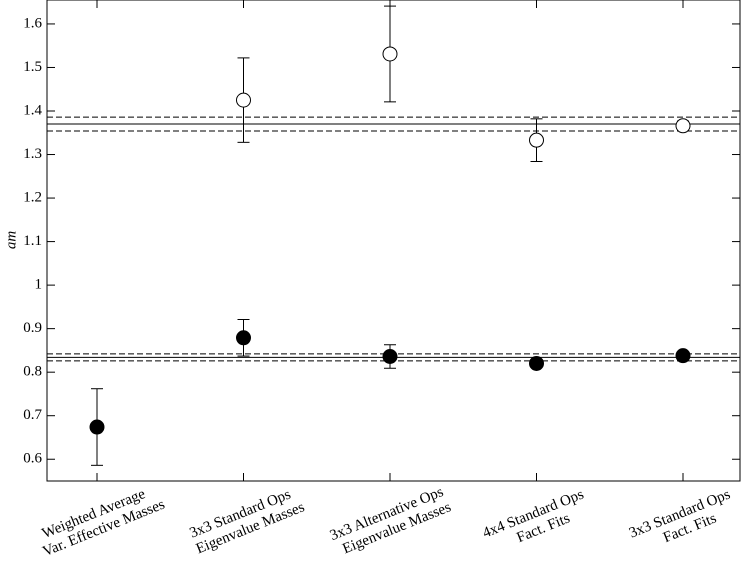 This screenshot has height=580, width=747. Describe the element at coordinates (39, 285) in the screenshot. I see `y-tick-label: 1` at that location.